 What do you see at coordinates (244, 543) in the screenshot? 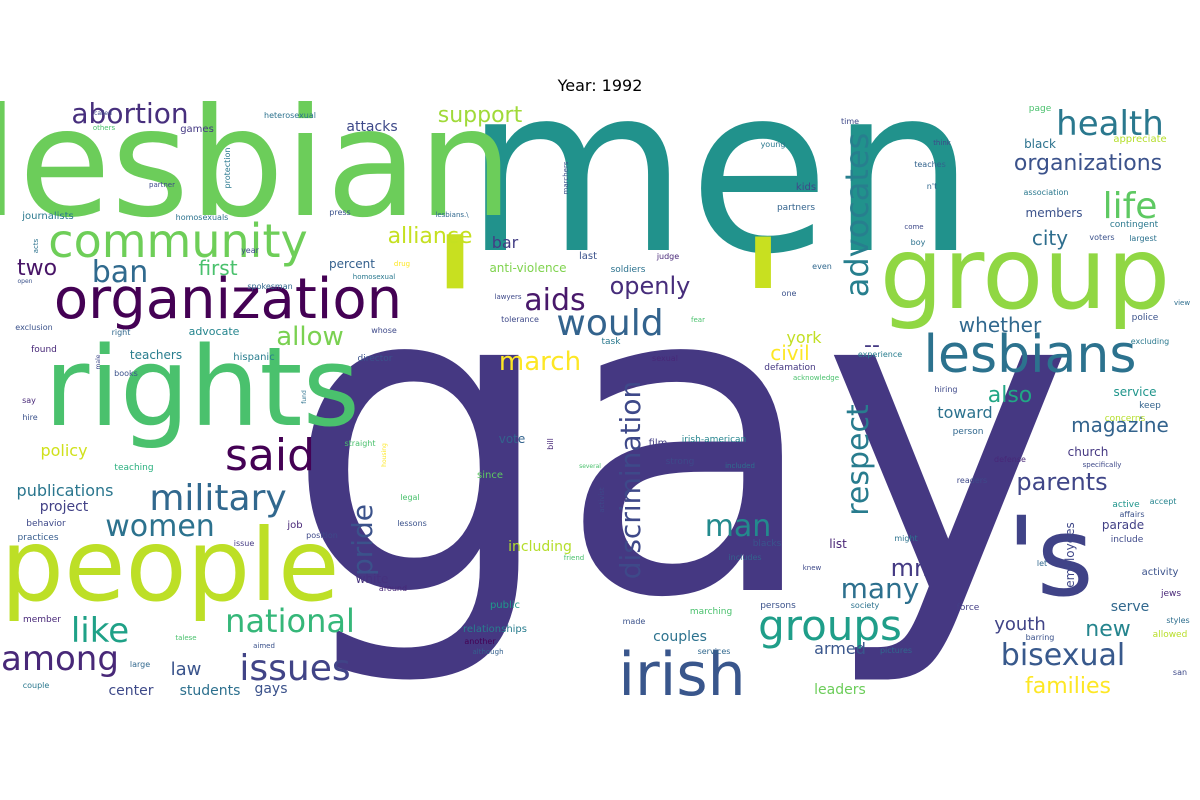
I see `word-94: issue` at bounding box center [244, 543].